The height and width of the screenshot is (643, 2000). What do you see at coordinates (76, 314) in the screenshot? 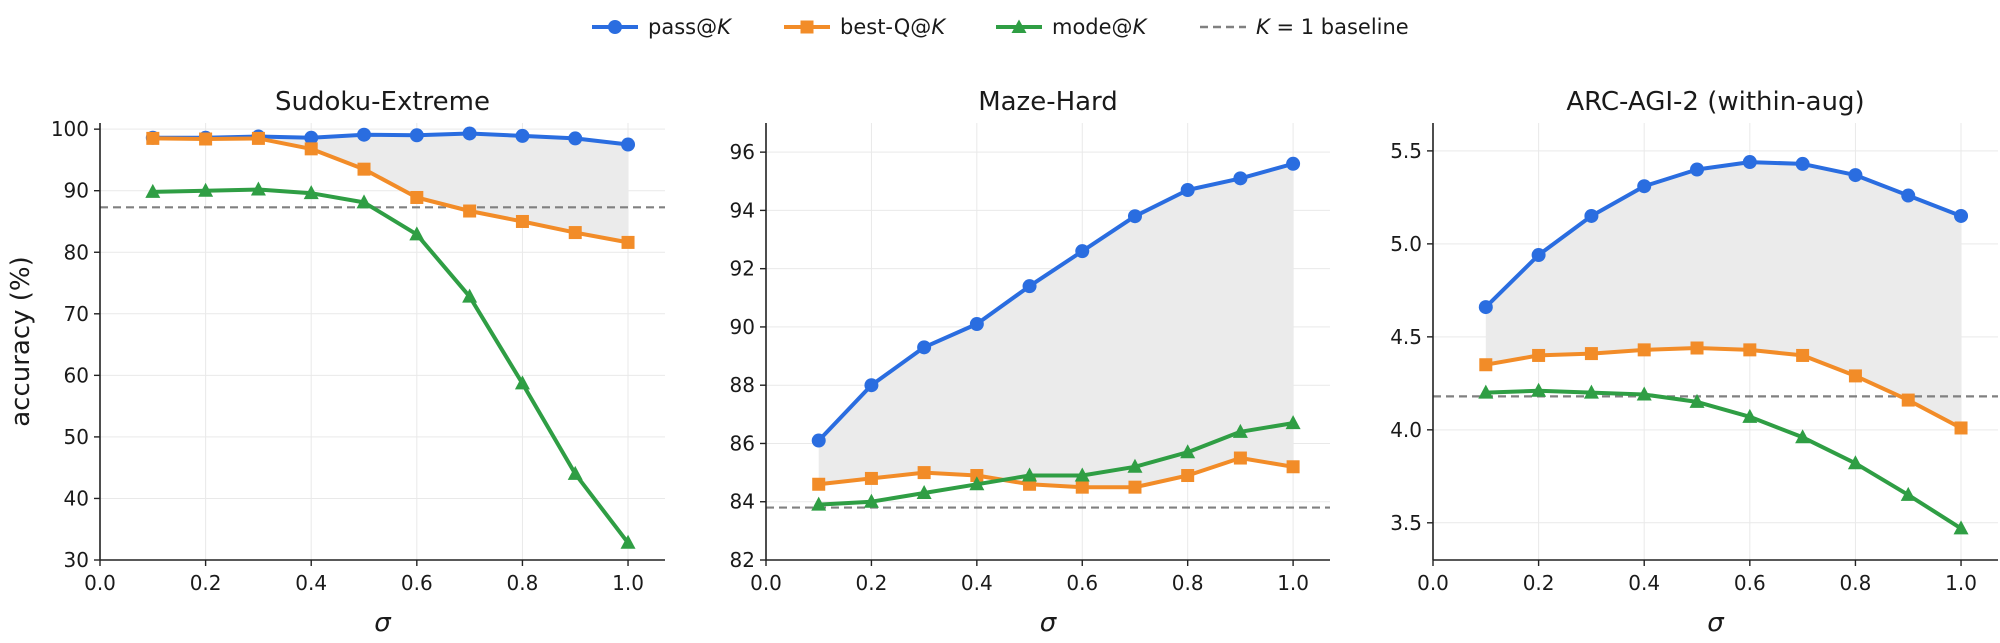
I see `sudoku-extreme-ytick-label-4: 70` at bounding box center [76, 314].